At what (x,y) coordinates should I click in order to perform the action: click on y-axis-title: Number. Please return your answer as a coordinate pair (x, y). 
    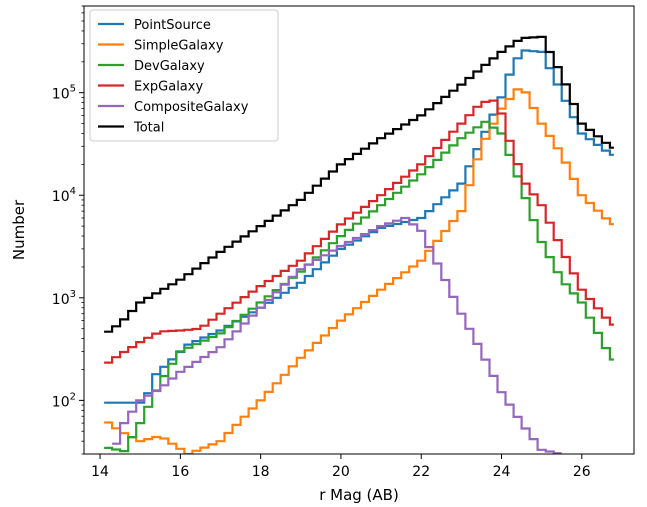
    Looking at the image, I should click on (19, 229).